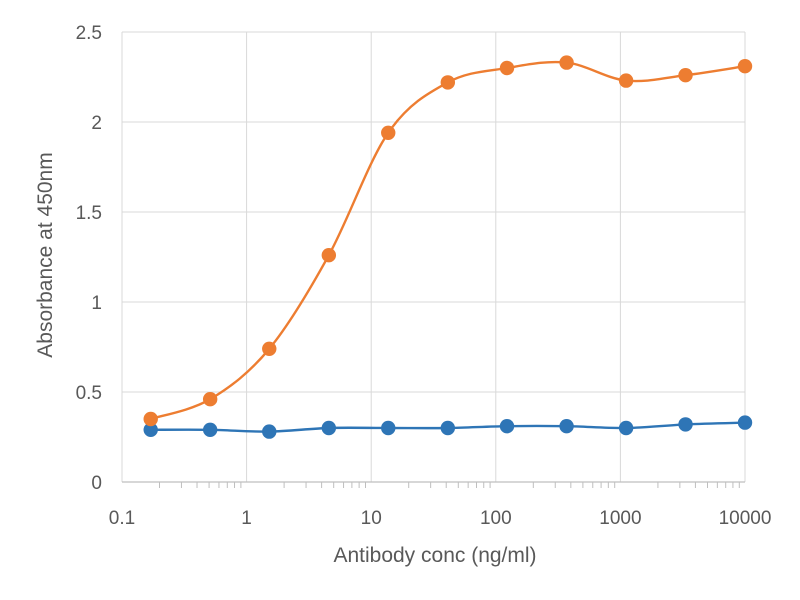  What do you see at coordinates (89, 33) in the screenshot?
I see `y-tick-label: 2.5` at bounding box center [89, 33].